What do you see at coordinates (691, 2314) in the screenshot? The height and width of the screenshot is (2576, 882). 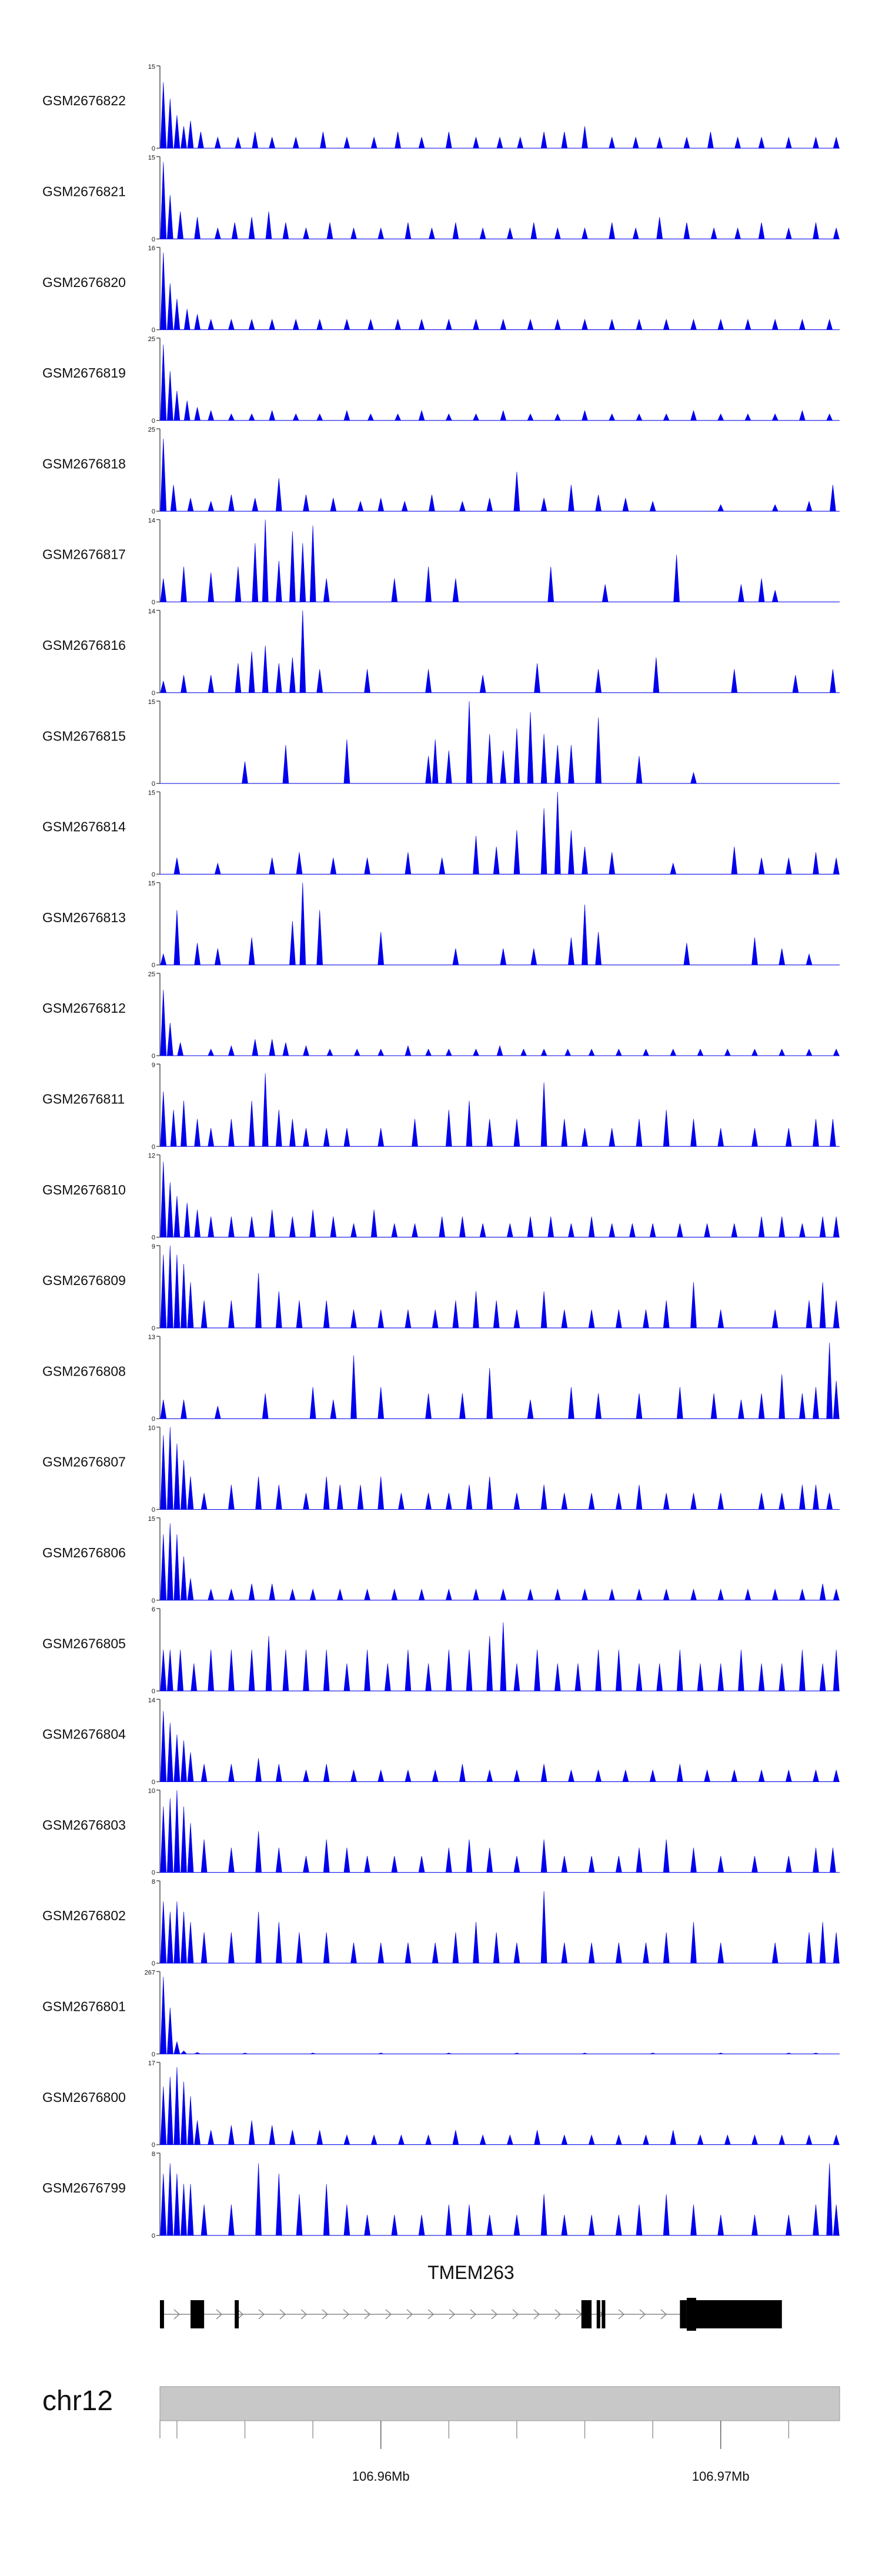 I see `gene-exon-start` at bounding box center [691, 2314].